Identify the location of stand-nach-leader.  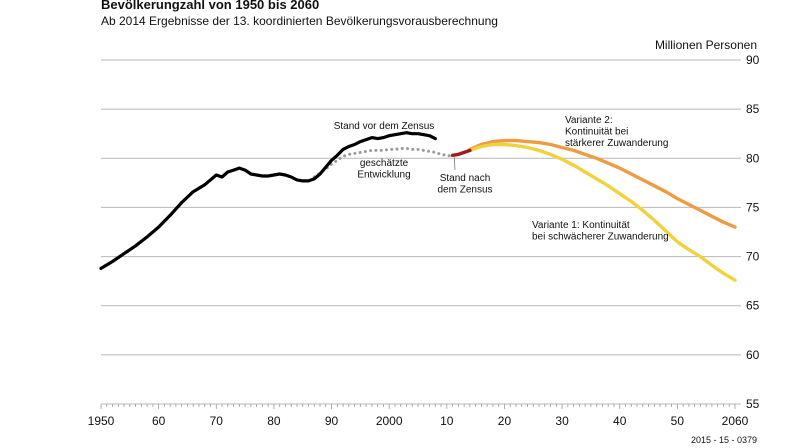
(454, 164).